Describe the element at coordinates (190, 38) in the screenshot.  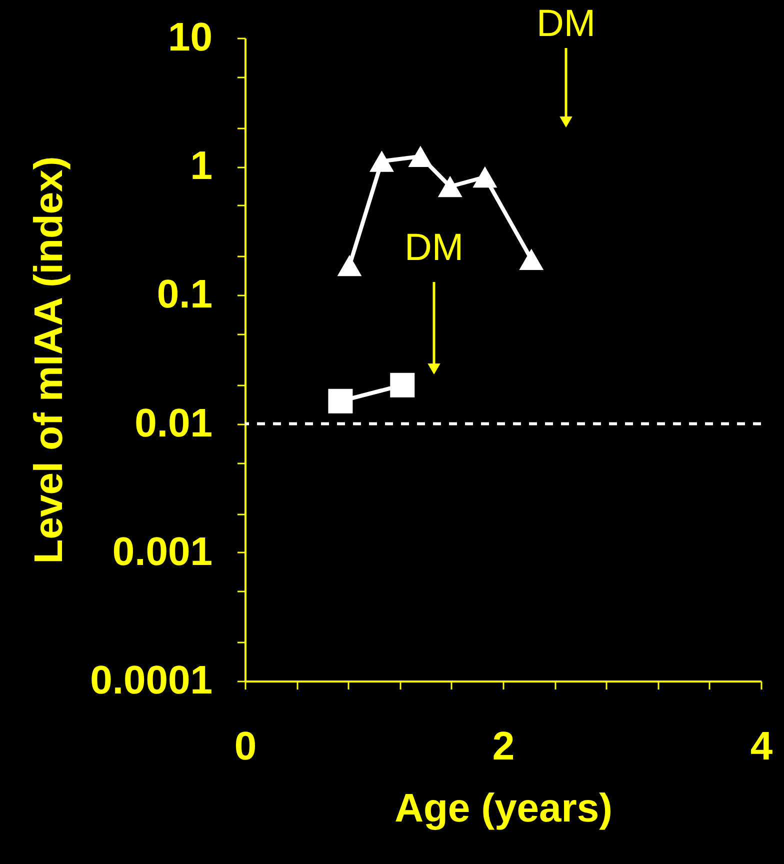
I see `y-tick-label: 10` at that location.